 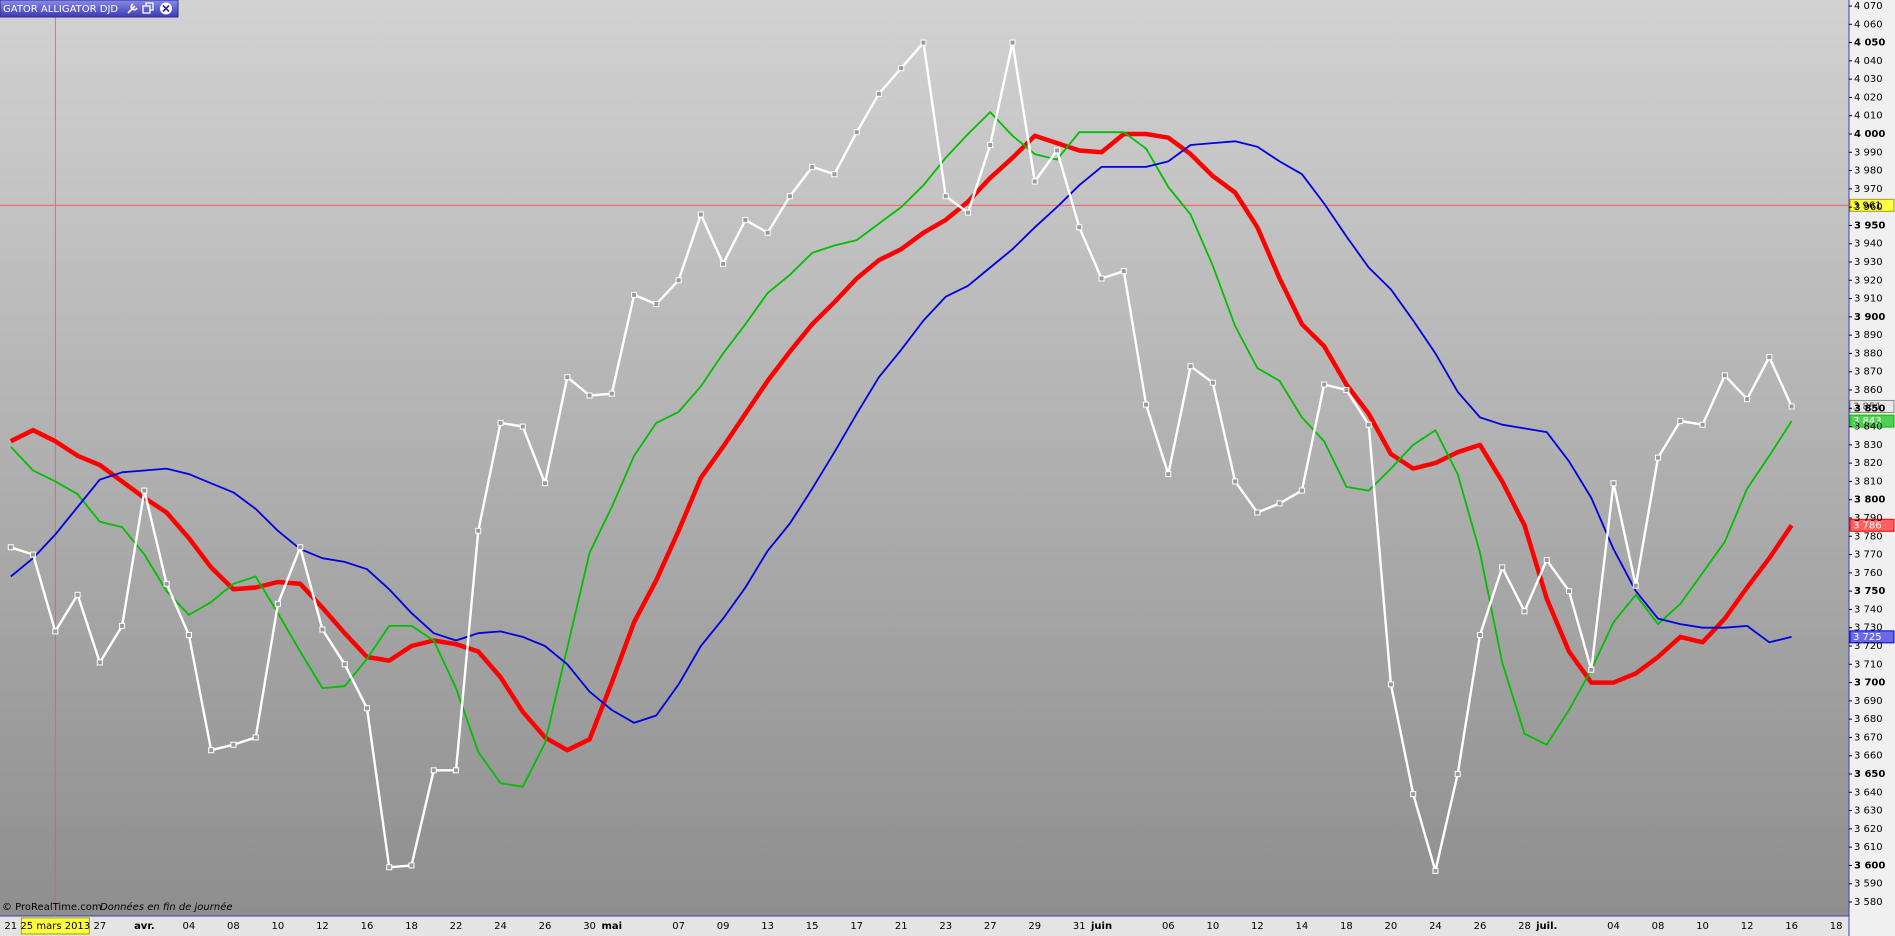 I want to click on y-tick-label: 3 700, so click(x=1869, y=683).